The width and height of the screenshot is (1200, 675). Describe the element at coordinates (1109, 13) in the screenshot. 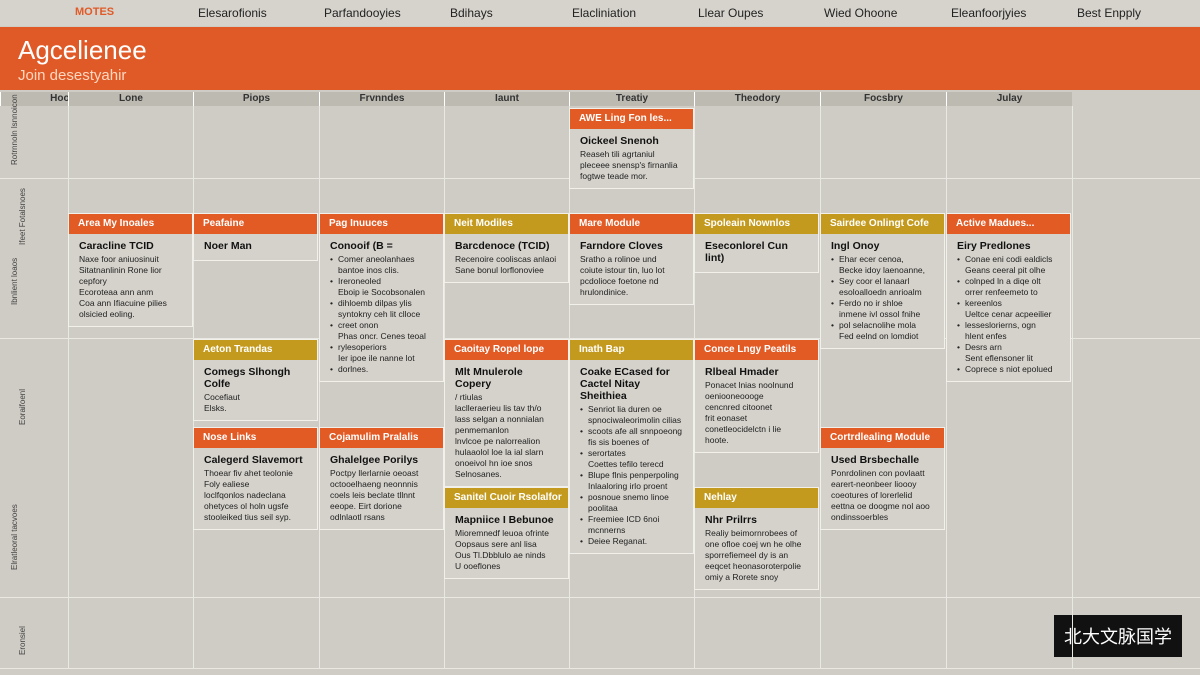

I see `nav-item: Best Enpply` at that location.